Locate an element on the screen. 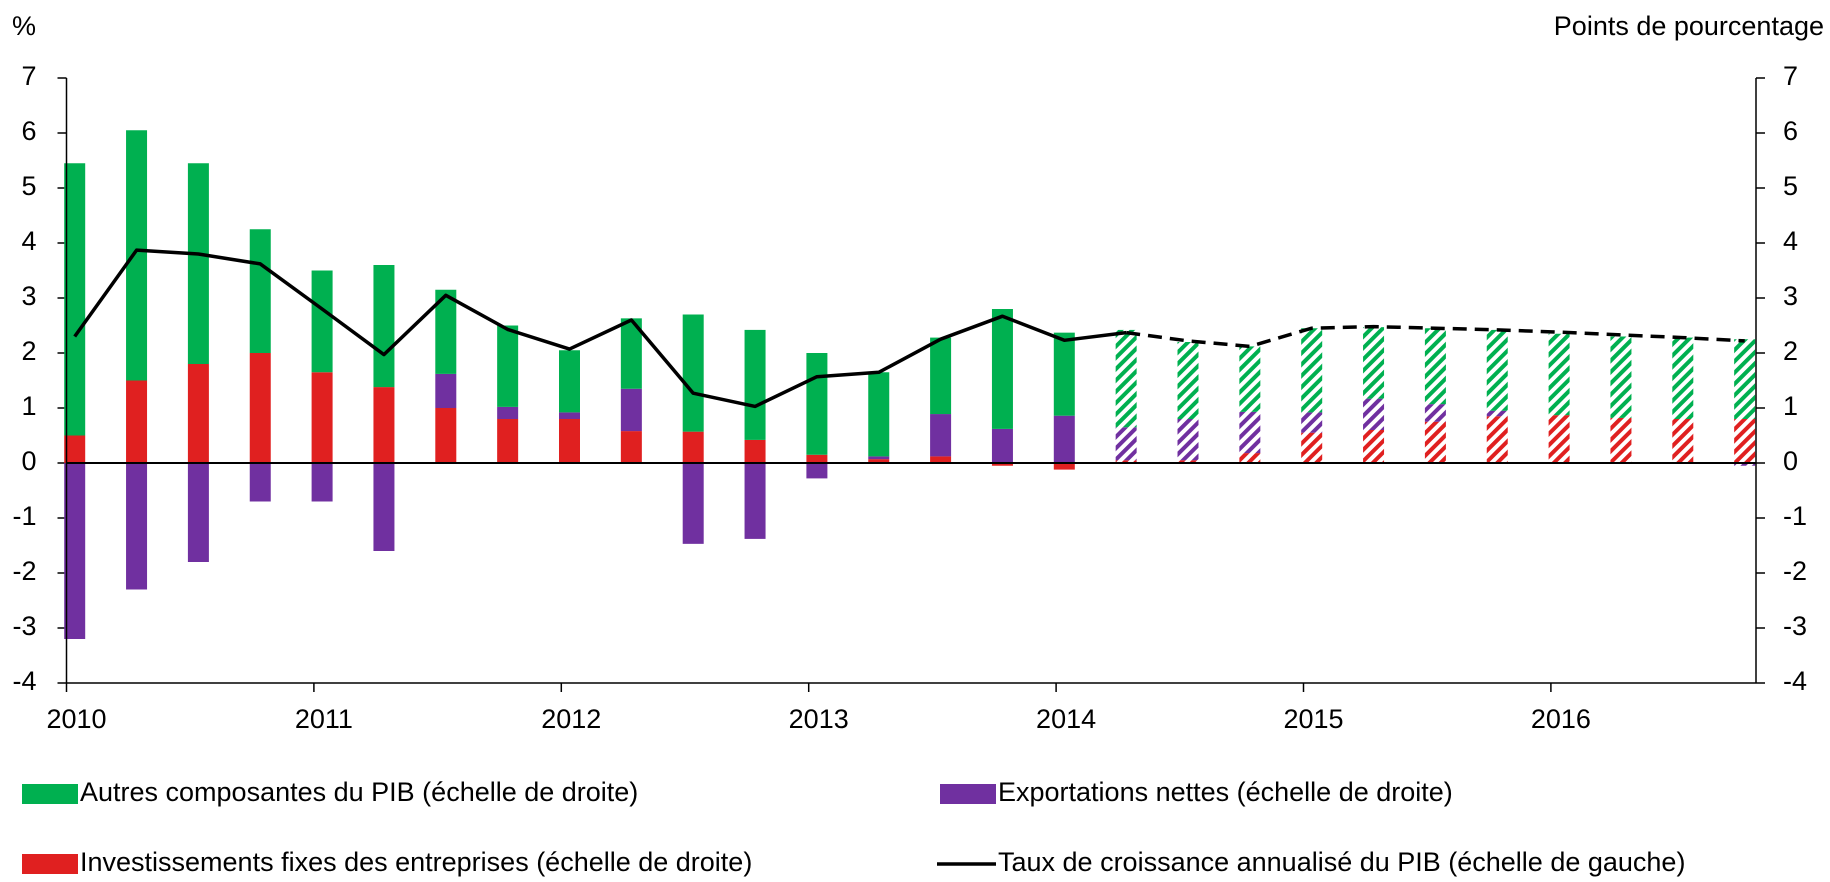  y-tick-label: 0 is located at coordinates (28, 461).